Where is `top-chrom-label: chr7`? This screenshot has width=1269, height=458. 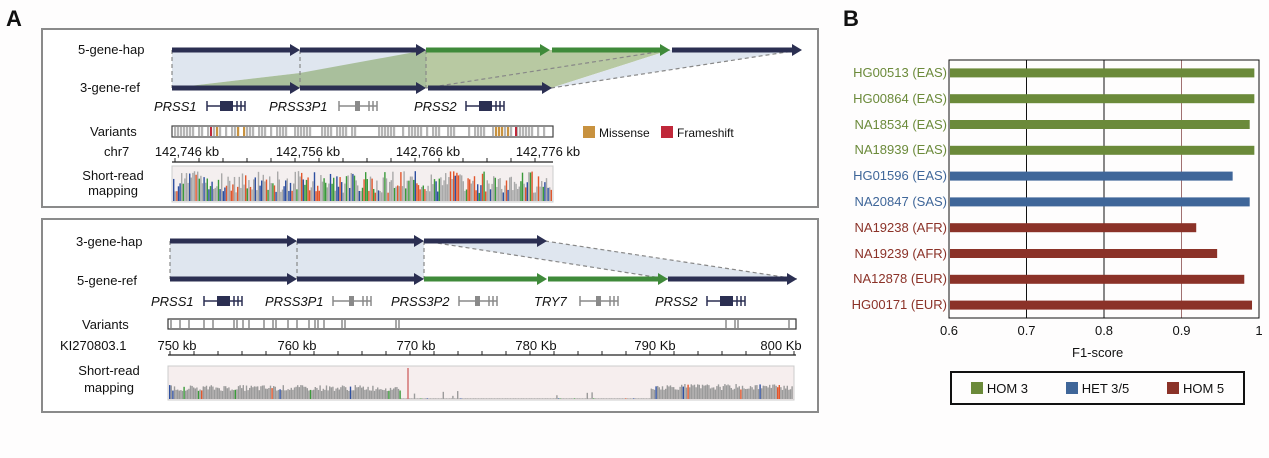
top-chrom-label: chr7 is located at coordinates (117, 151).